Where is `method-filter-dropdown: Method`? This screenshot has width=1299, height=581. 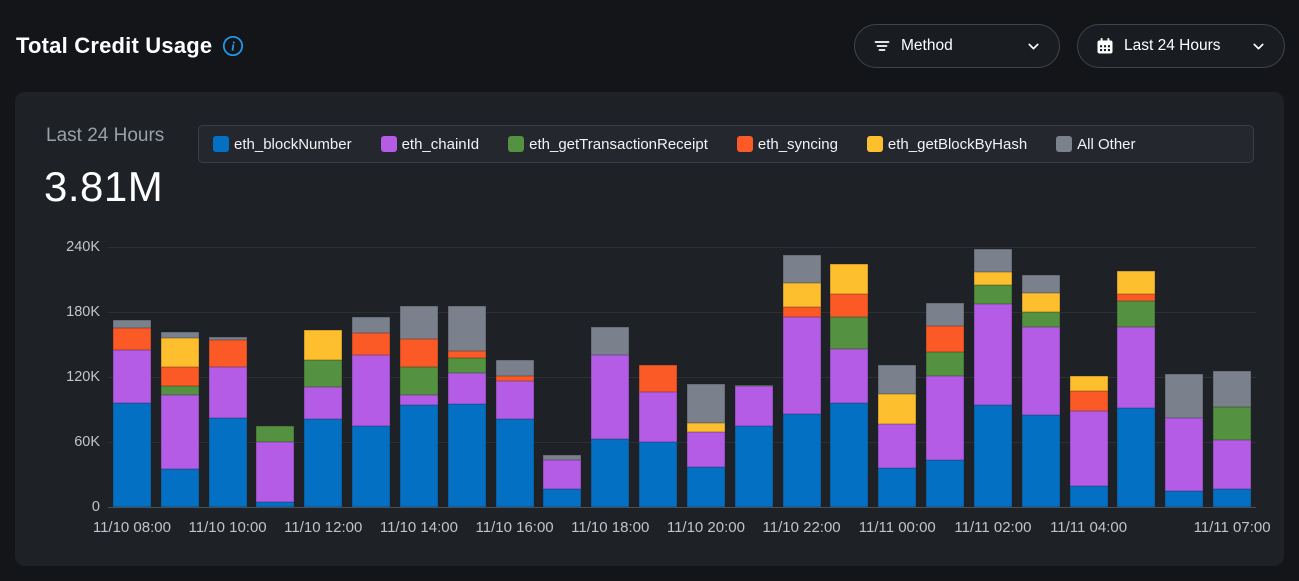 method-filter-dropdown: Method is located at coordinates (957, 46).